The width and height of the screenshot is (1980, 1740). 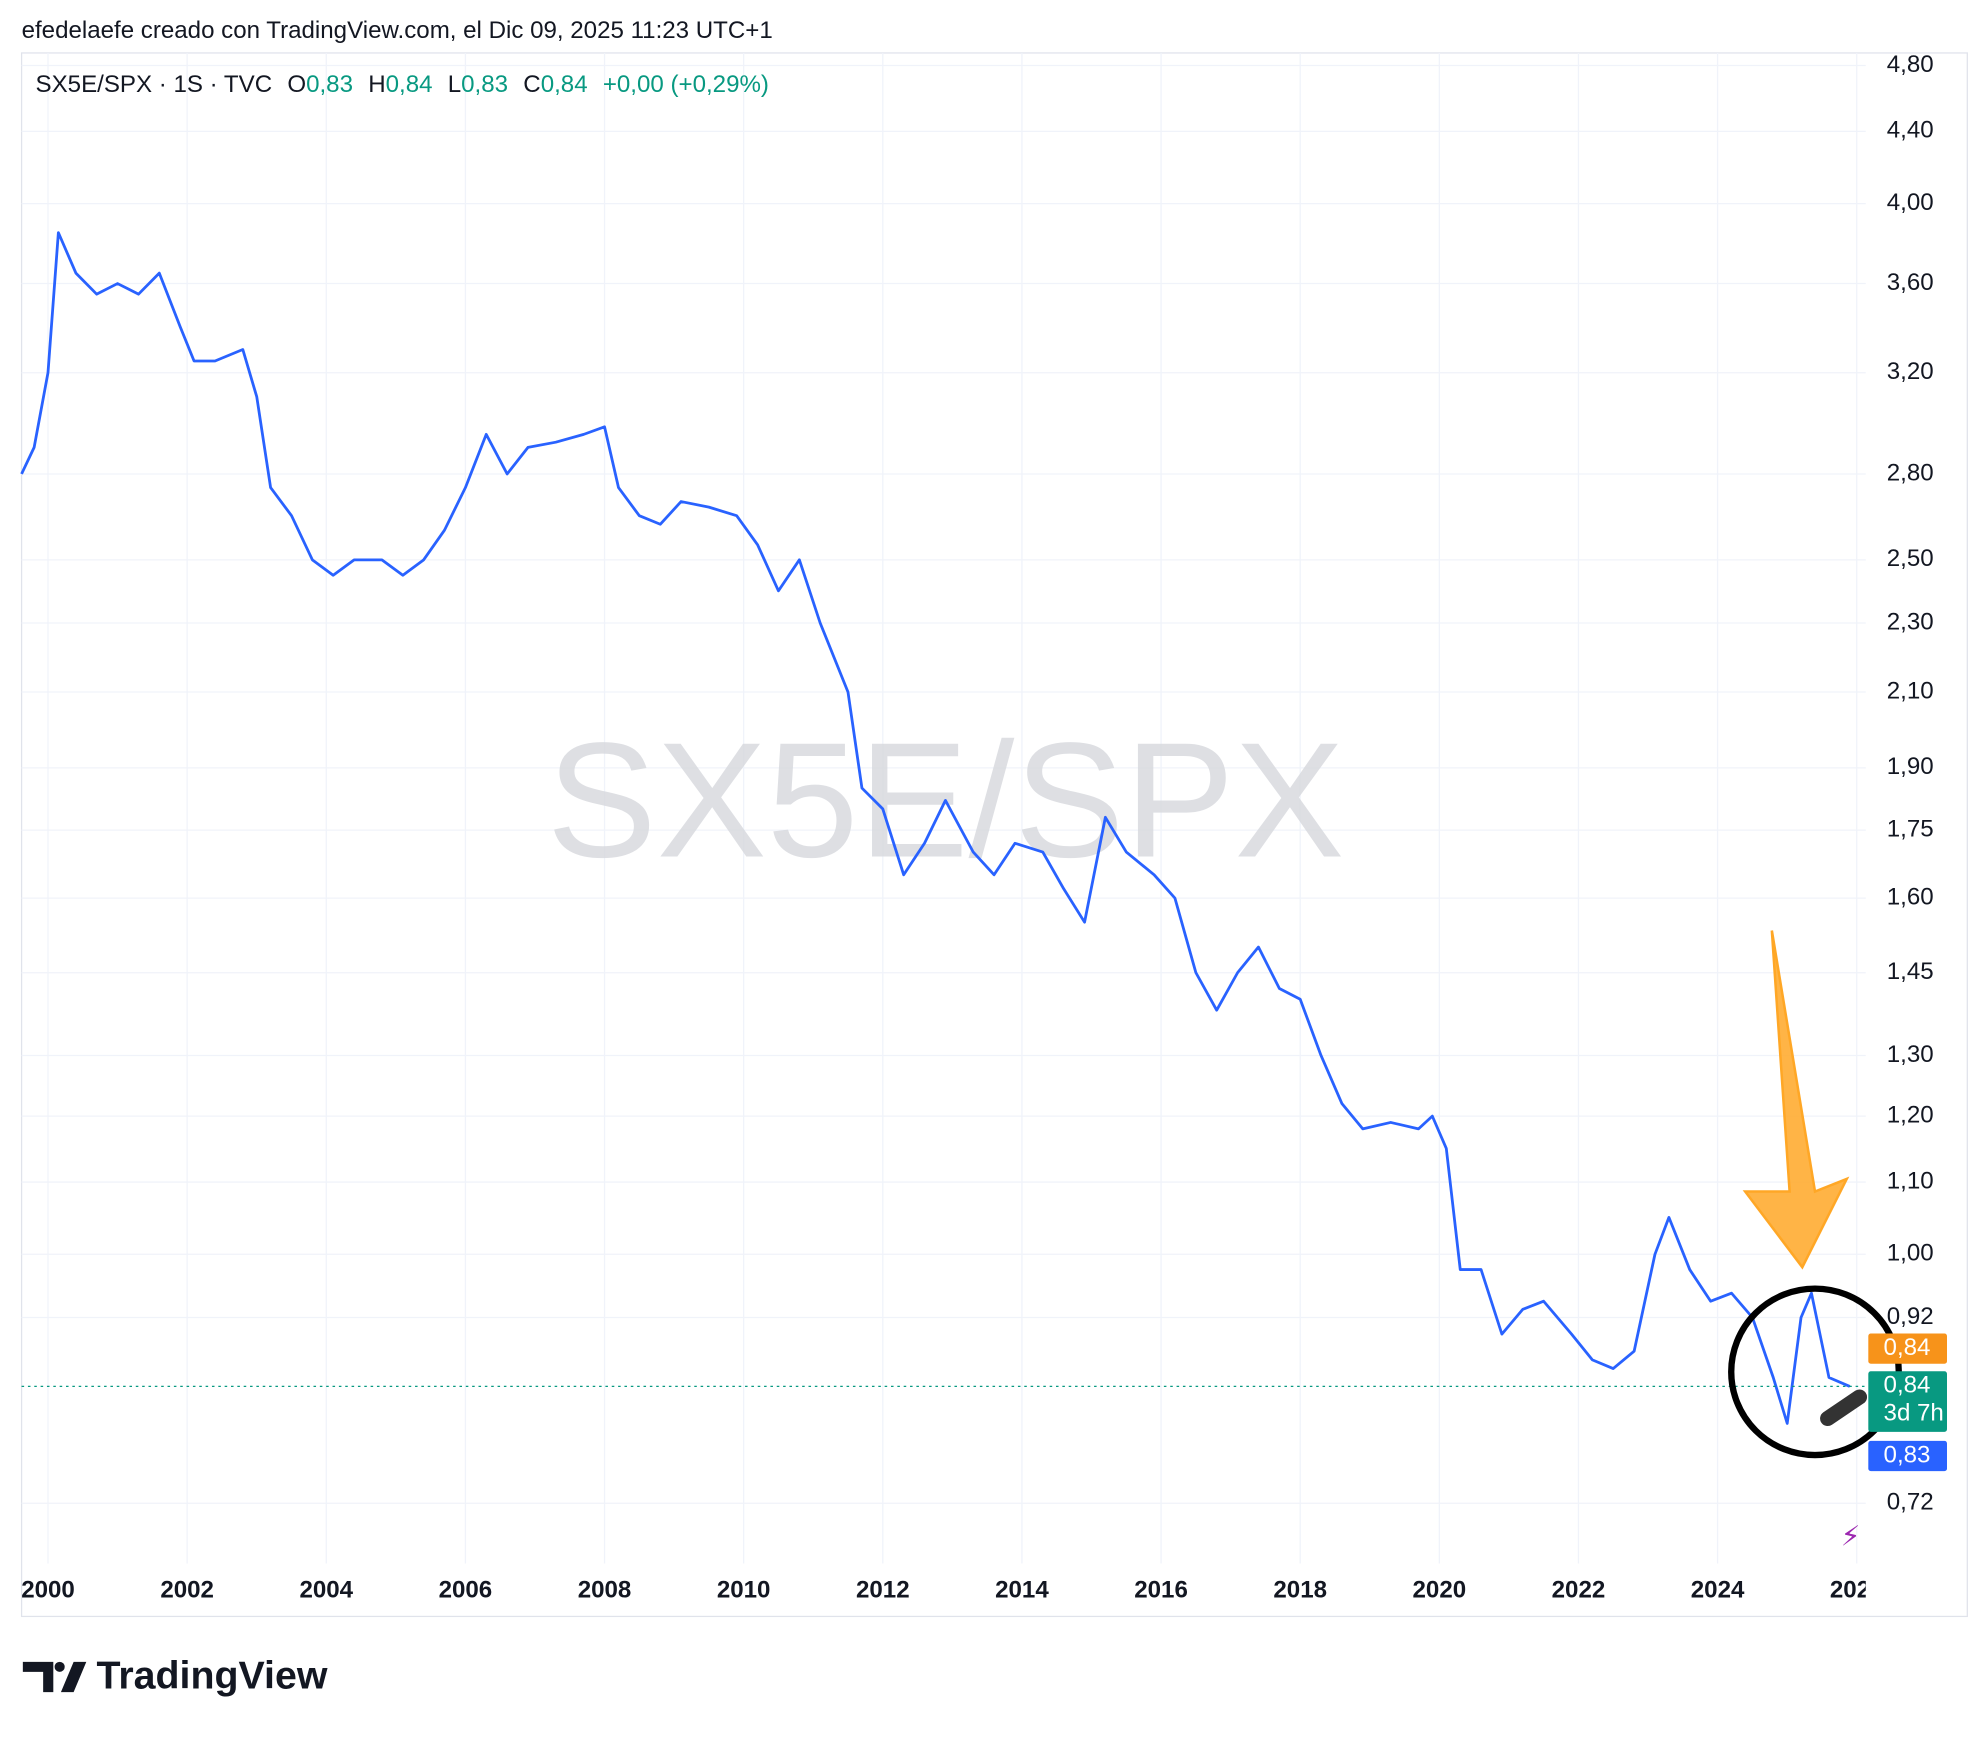 What do you see at coordinates (1718, 1590) in the screenshot?
I see `x-tick-label: 2024` at bounding box center [1718, 1590].